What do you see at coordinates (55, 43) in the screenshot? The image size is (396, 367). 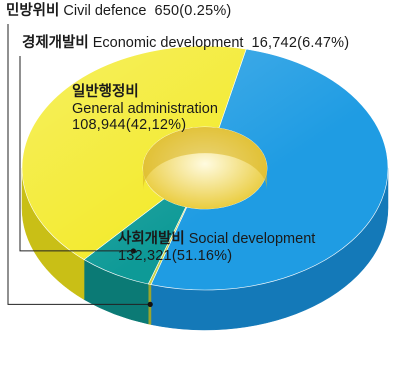 I see `label-economic-development-ko: 경제개발비` at bounding box center [55, 43].